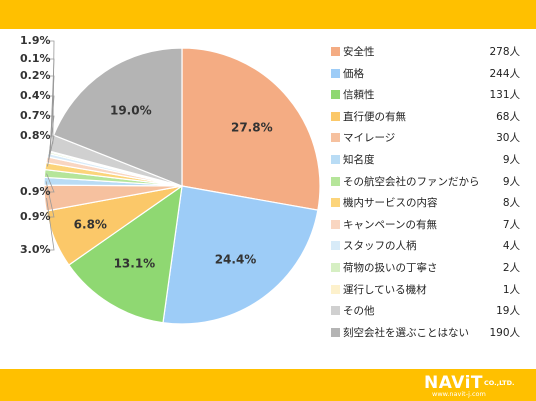 The width and height of the screenshot is (536, 401). What do you see at coordinates (511, 289) in the screenshot?
I see `legend-count: 1人` at bounding box center [511, 289].